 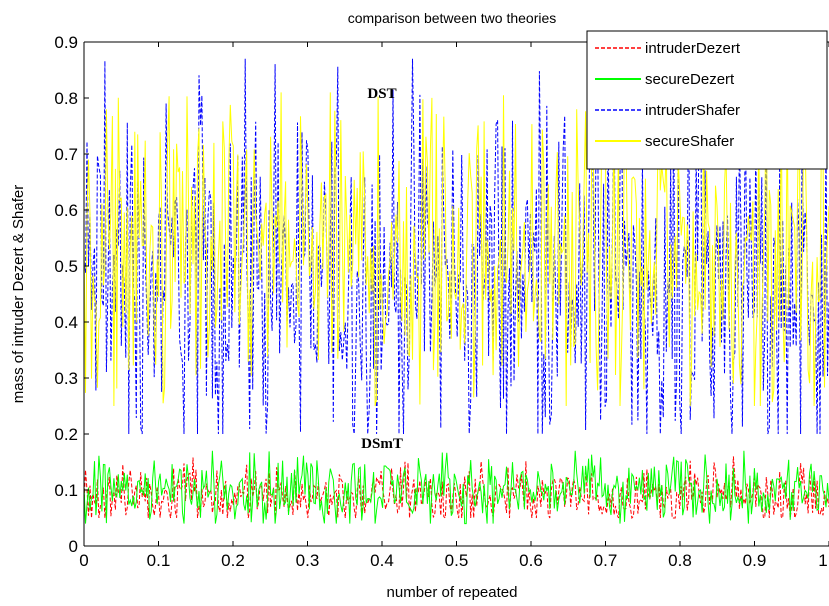 What do you see at coordinates (692, 110) in the screenshot?
I see `legend-label-intruderShafer: intruderShafer` at bounding box center [692, 110].